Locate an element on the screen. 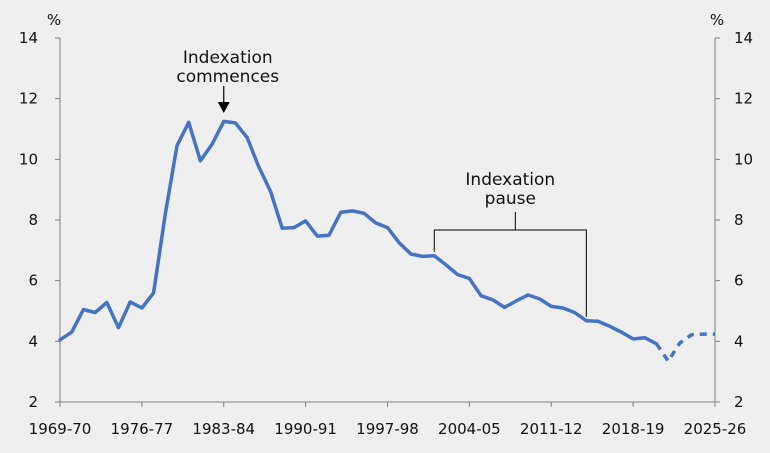  right-y-tick-label: 8 is located at coordinates (739, 220).